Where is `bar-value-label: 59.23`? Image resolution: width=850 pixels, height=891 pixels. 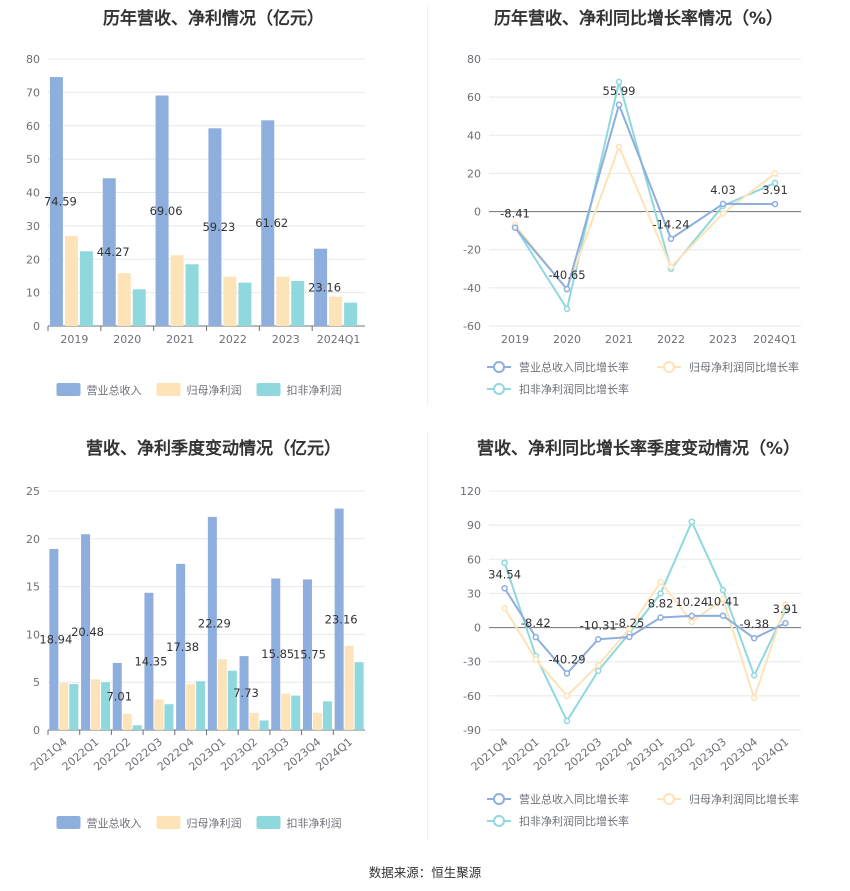 bar-value-label: 59.23 is located at coordinates (218, 227).